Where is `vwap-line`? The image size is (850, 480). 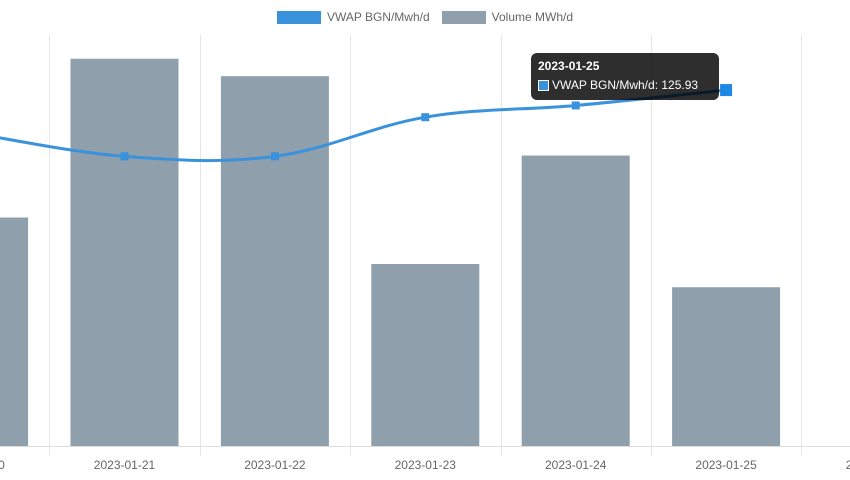
vwap-line is located at coordinates (363, 125).